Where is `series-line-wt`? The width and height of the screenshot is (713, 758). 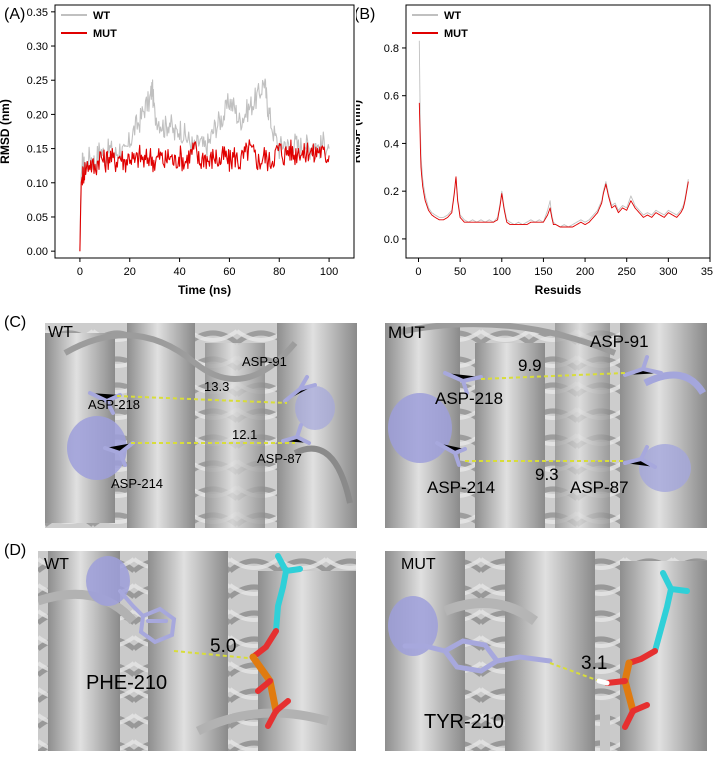
series-line-wt is located at coordinates (553, 134).